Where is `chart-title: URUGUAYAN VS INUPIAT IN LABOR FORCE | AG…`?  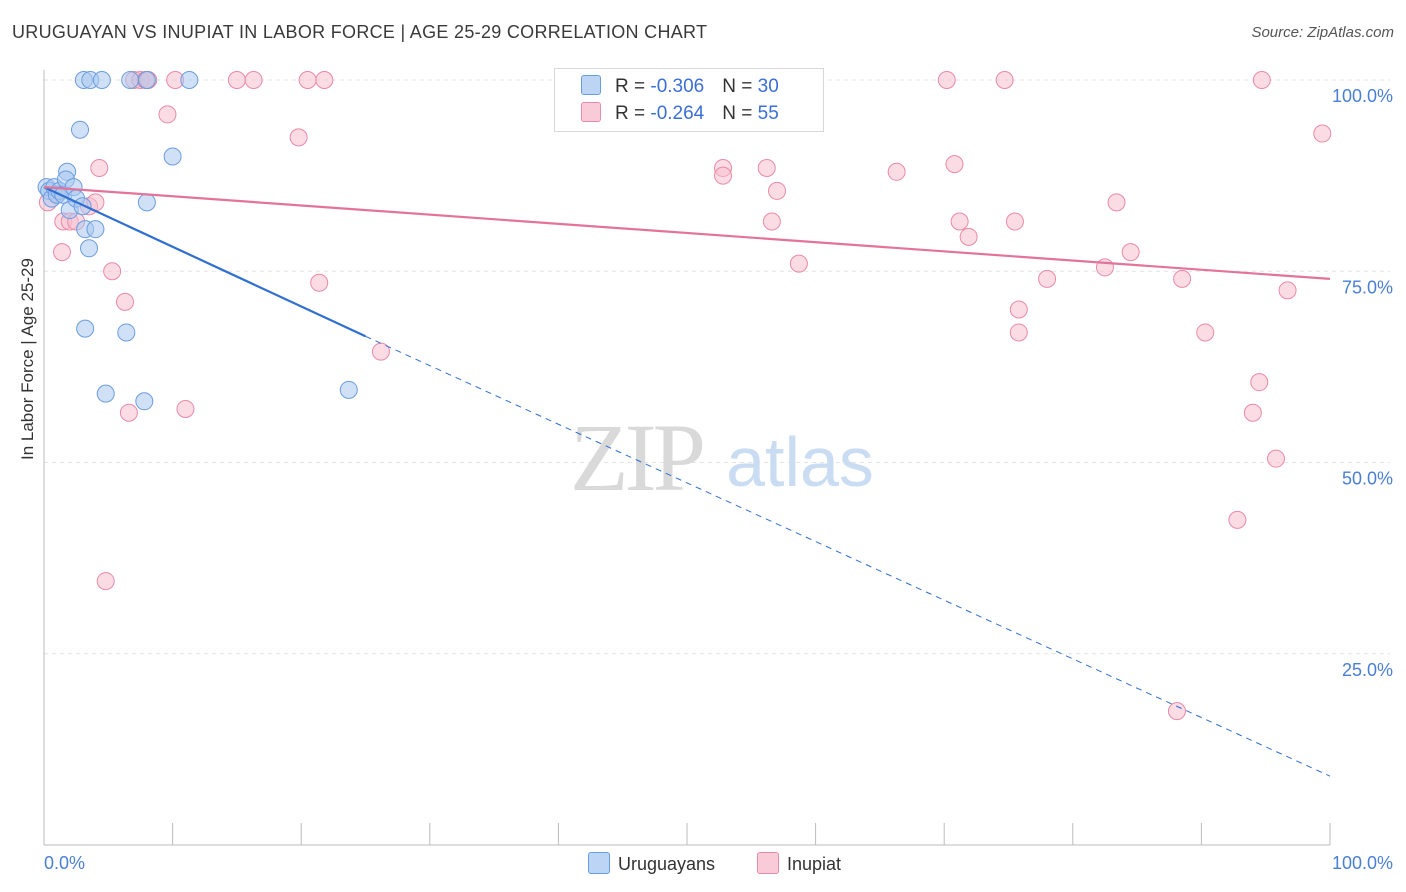 chart-title: URUGUAYAN VS INUPIAT IN LABOR FORCE | AG… is located at coordinates (360, 32).